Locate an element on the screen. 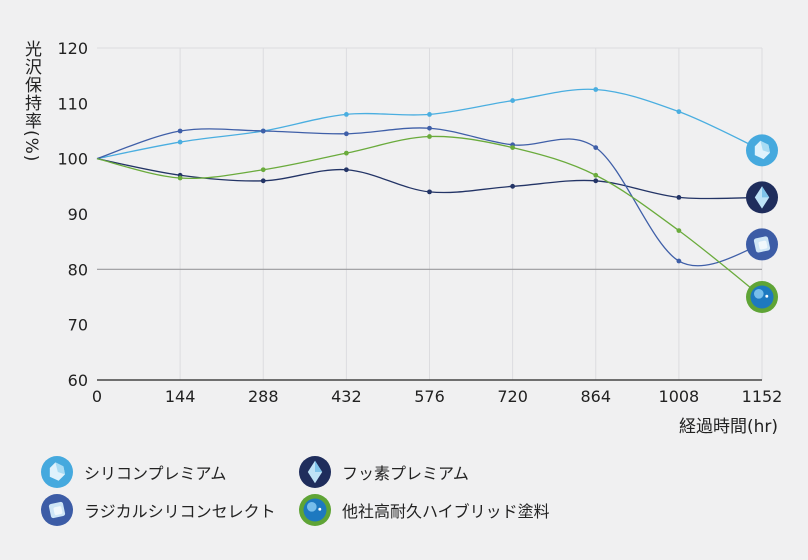  x-tick-label: 144 is located at coordinates (180, 396).